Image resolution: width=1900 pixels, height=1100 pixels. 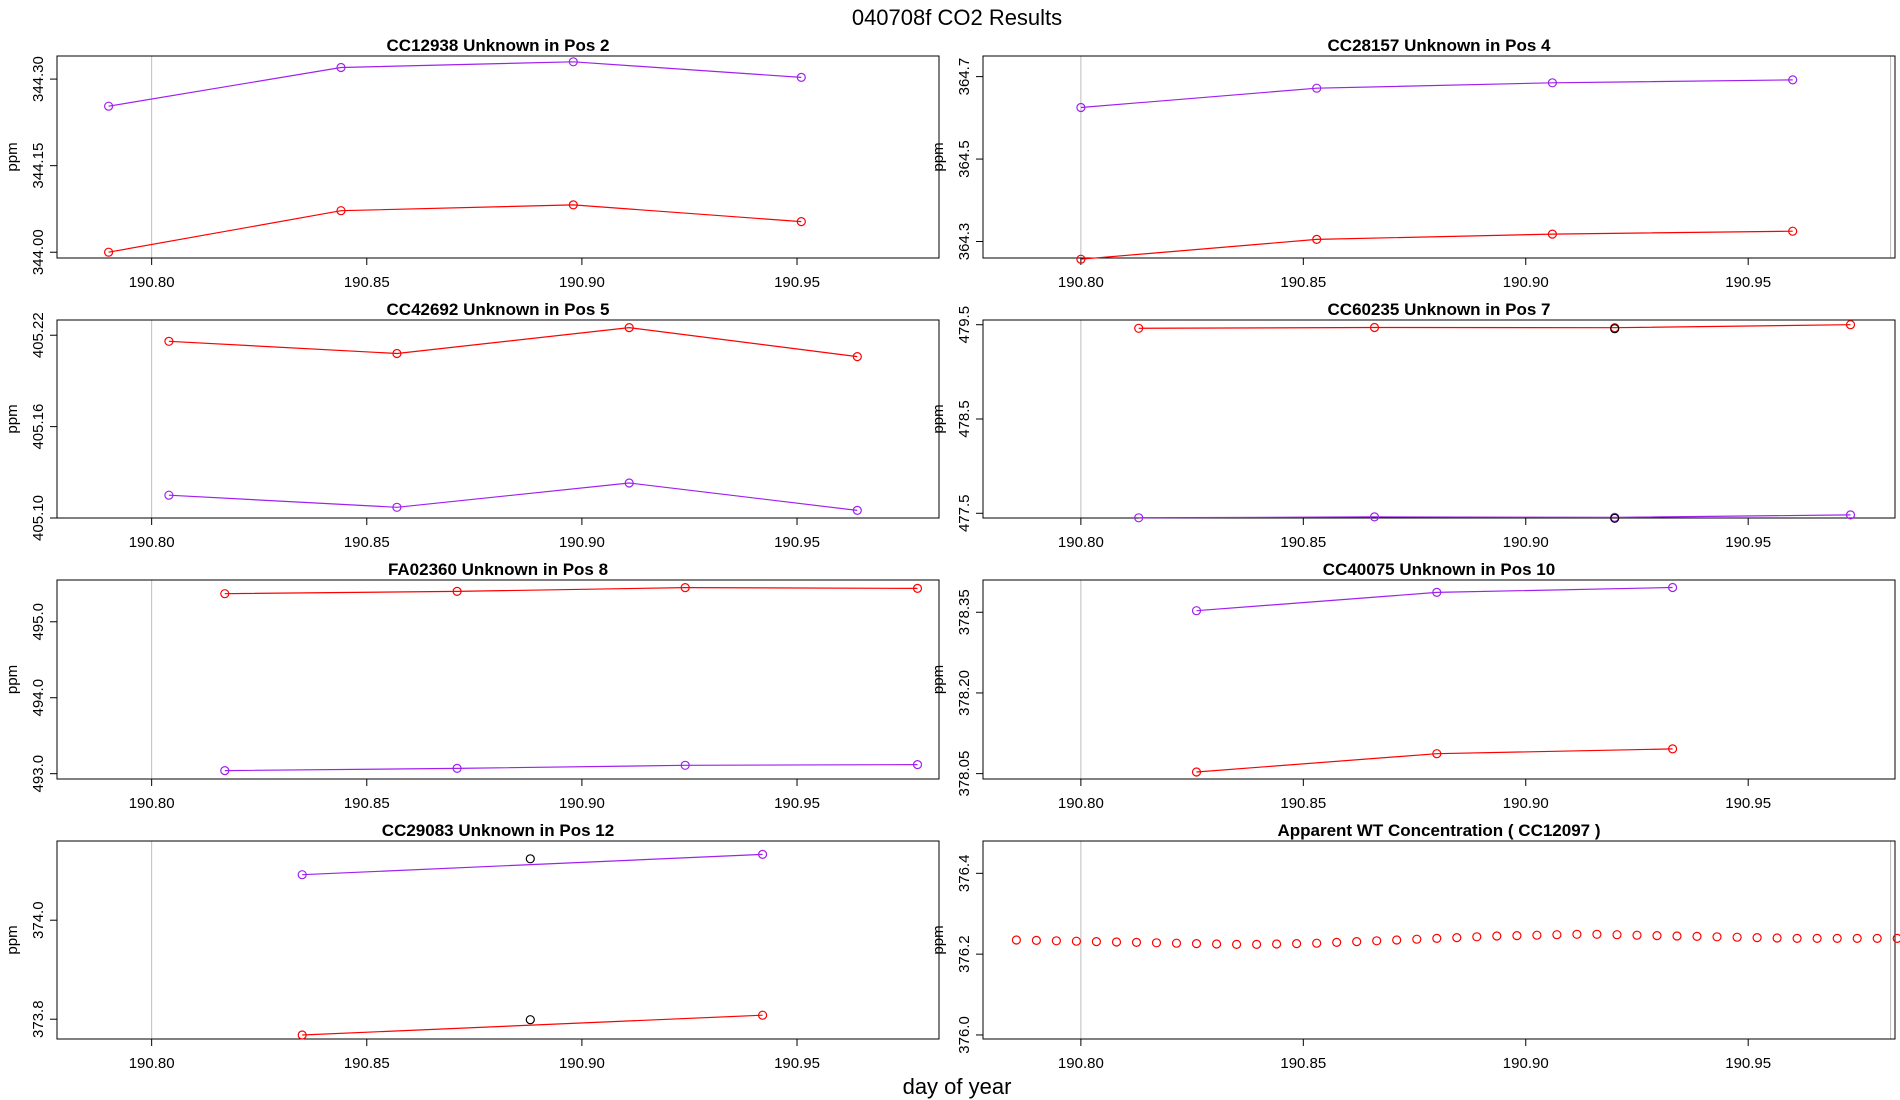 What do you see at coordinates (498, 45) in the screenshot?
I see `panel-title: CC12938 Unknown in Pos 2` at bounding box center [498, 45].